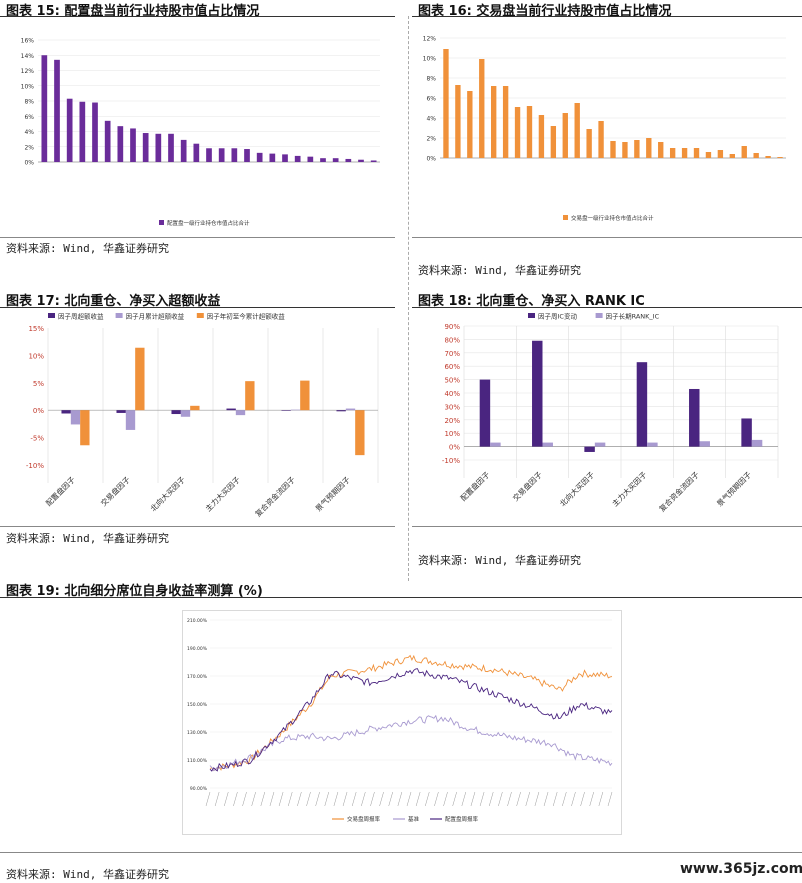  What do you see at coordinates (197, 733) in the screenshot?
I see `y-tick-label: 130.00%` at bounding box center [197, 733].